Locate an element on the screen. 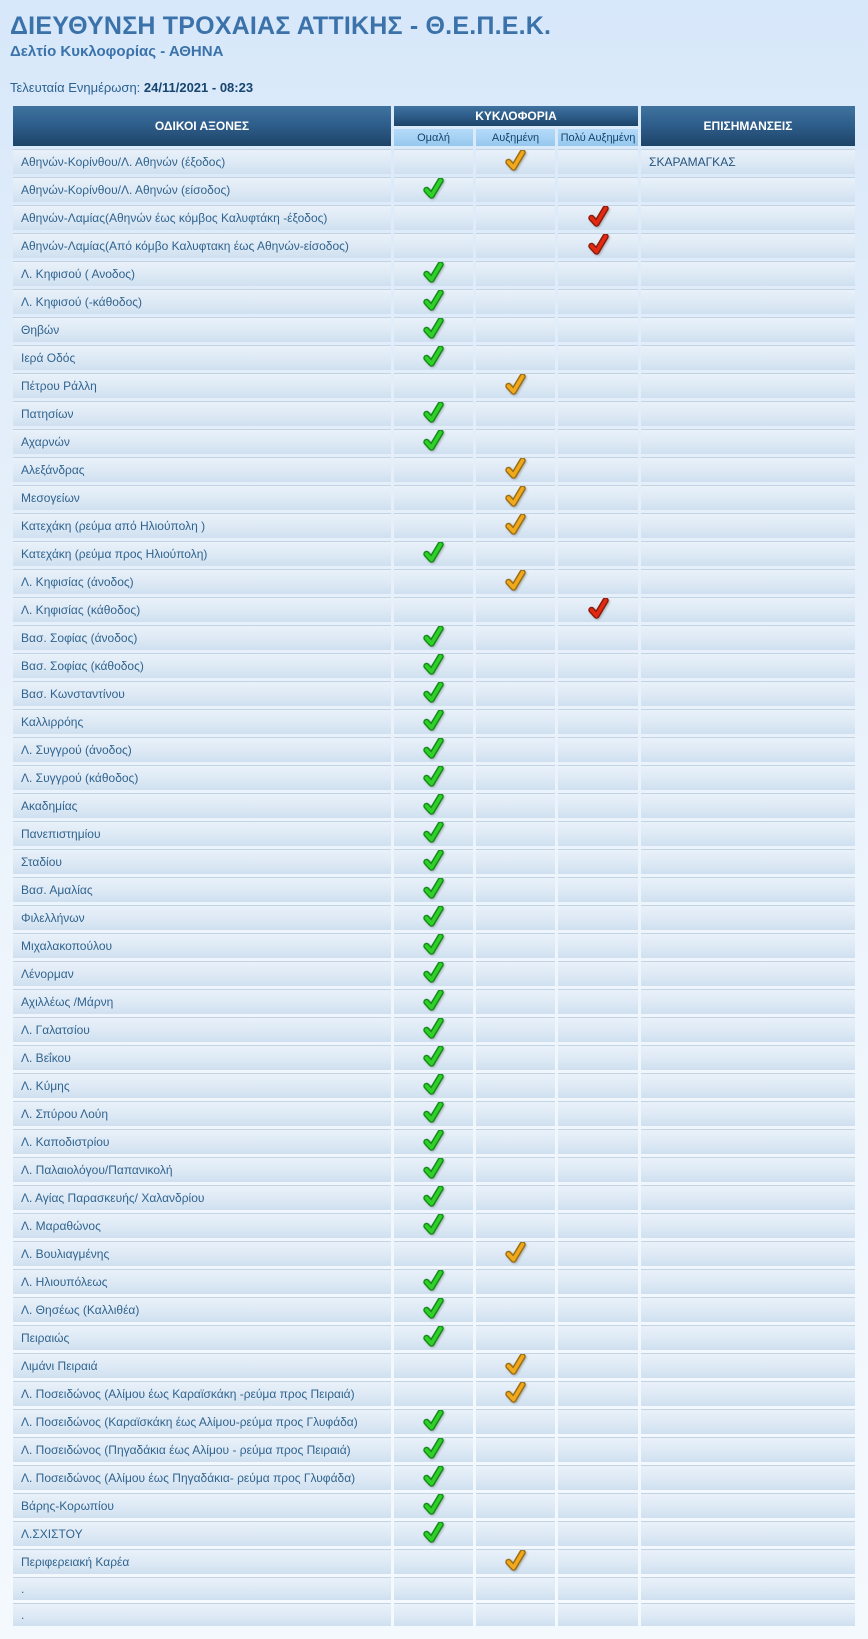 The image size is (868, 1639). note-cell: ΣΚΑΡΑΜΑΓΚΑΣ is located at coordinates (748, 161).